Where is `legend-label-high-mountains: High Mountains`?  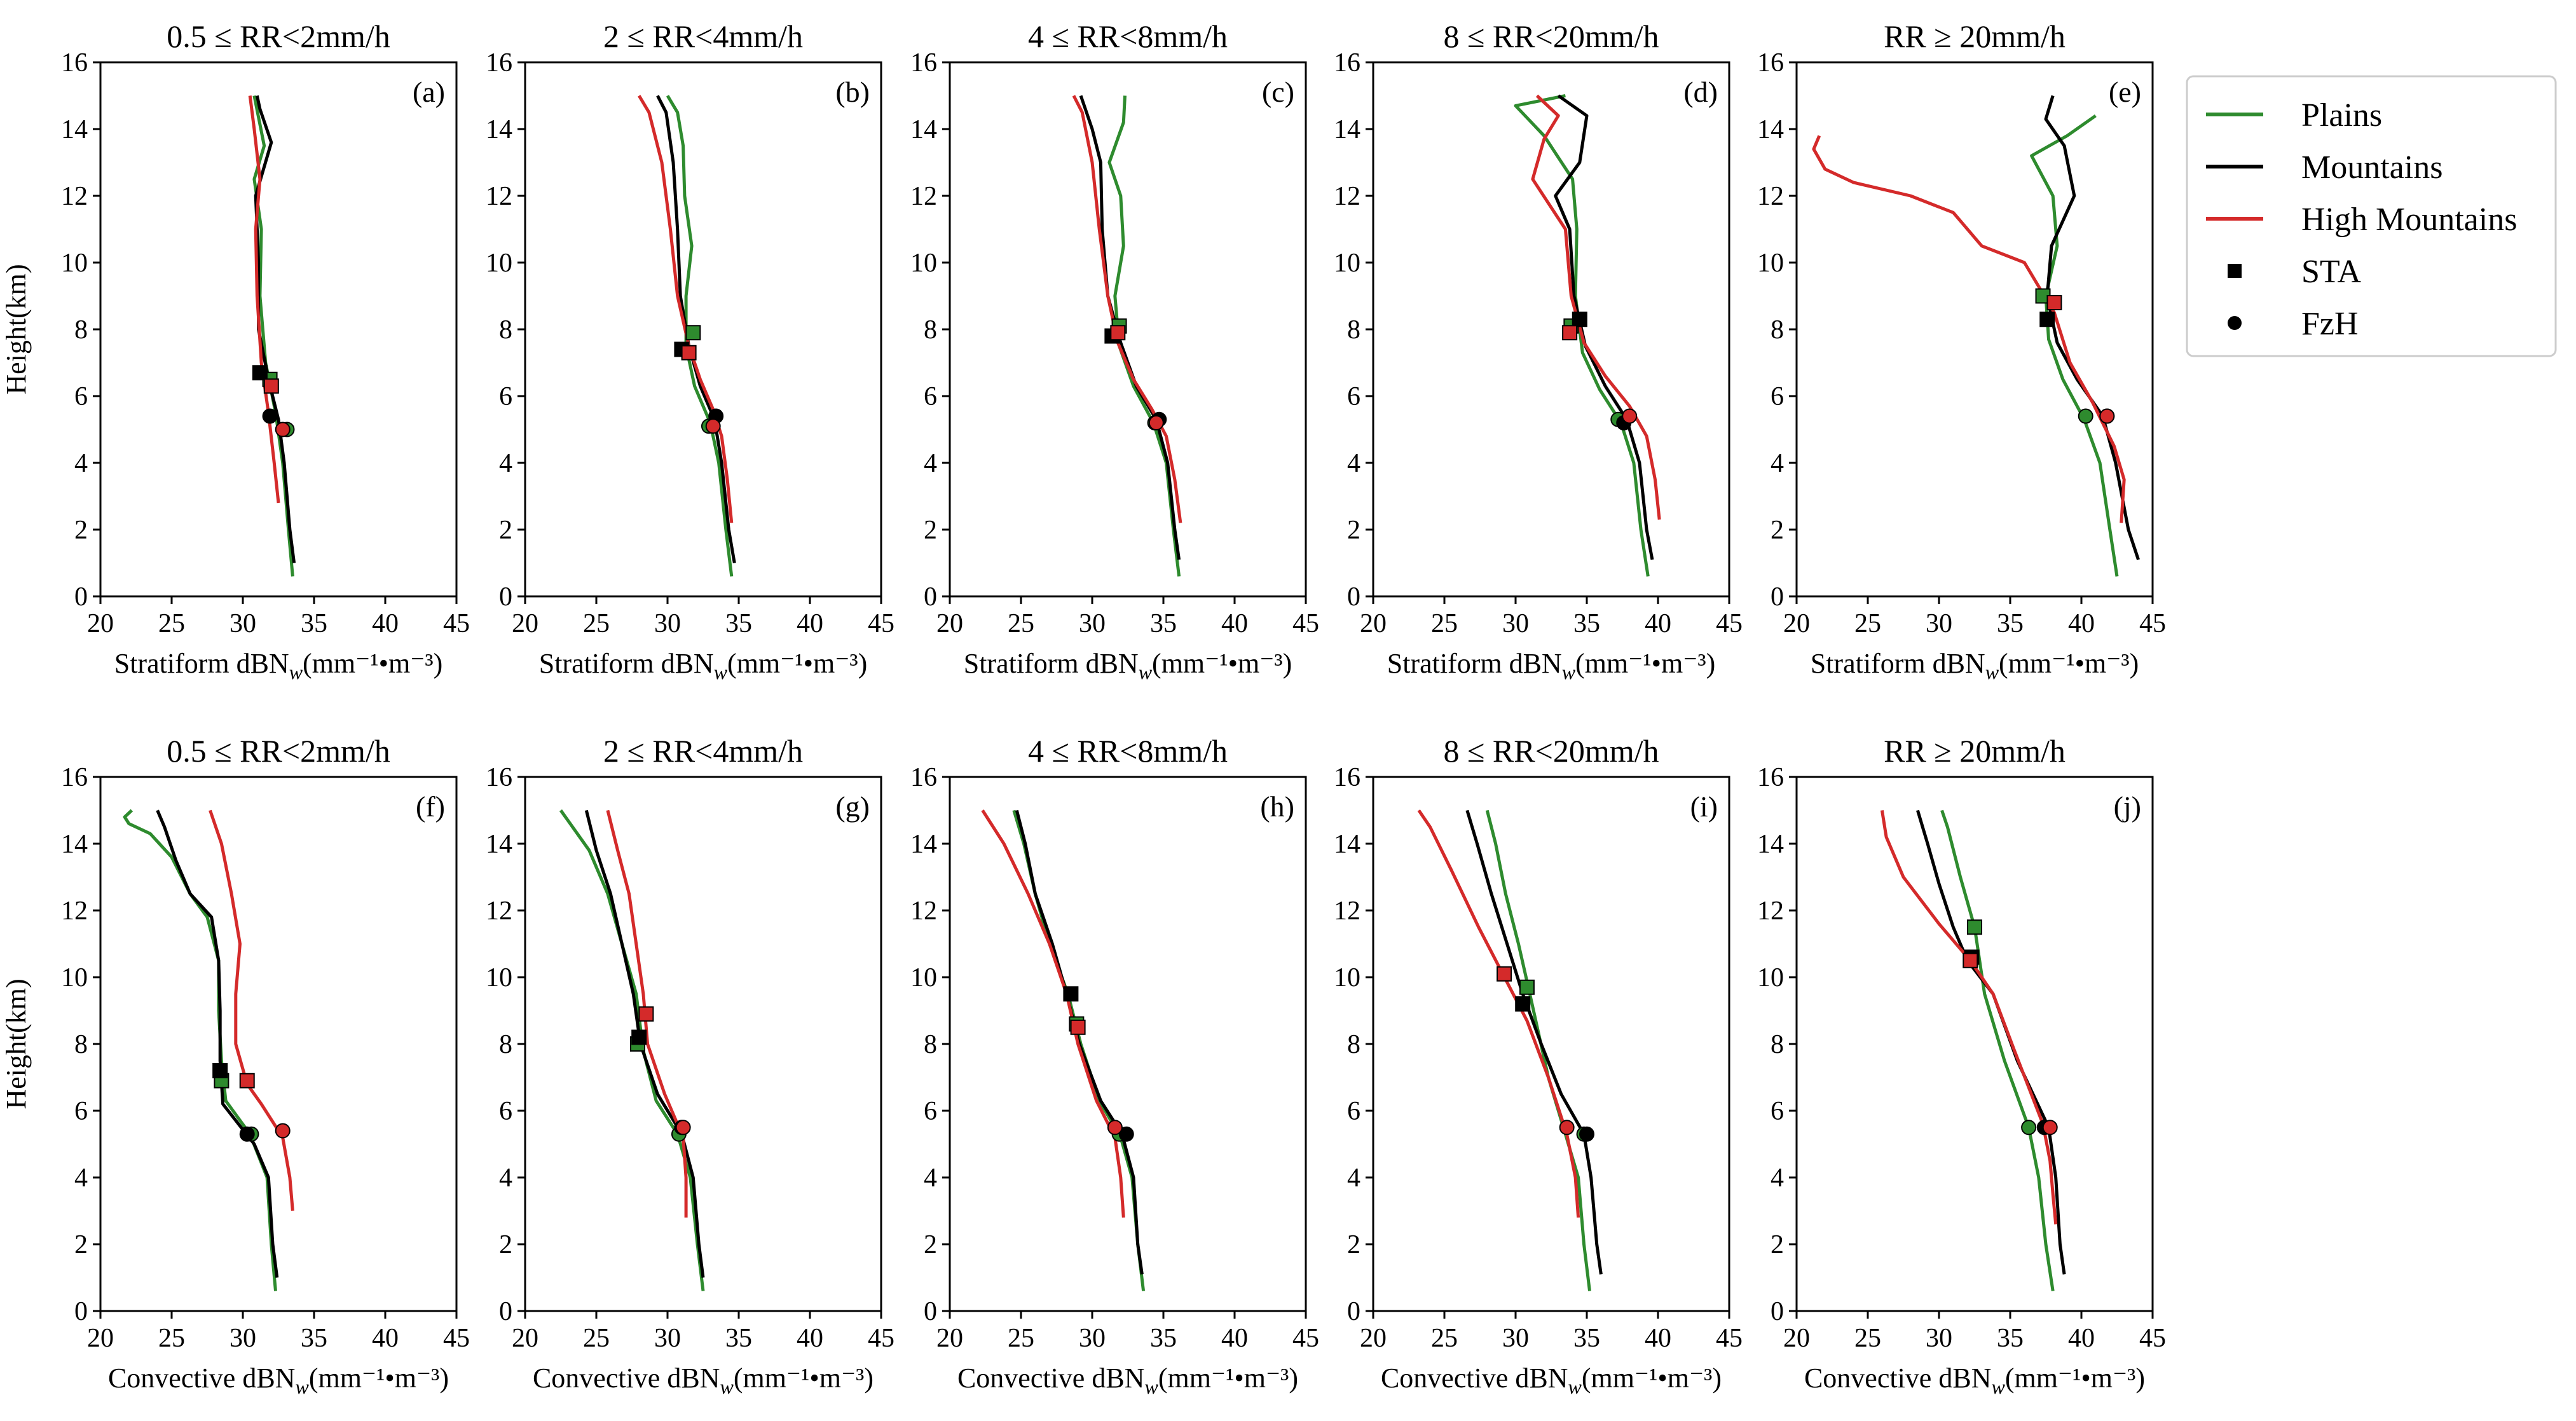
legend-label-high-mountains: High Mountains is located at coordinates (2409, 220).